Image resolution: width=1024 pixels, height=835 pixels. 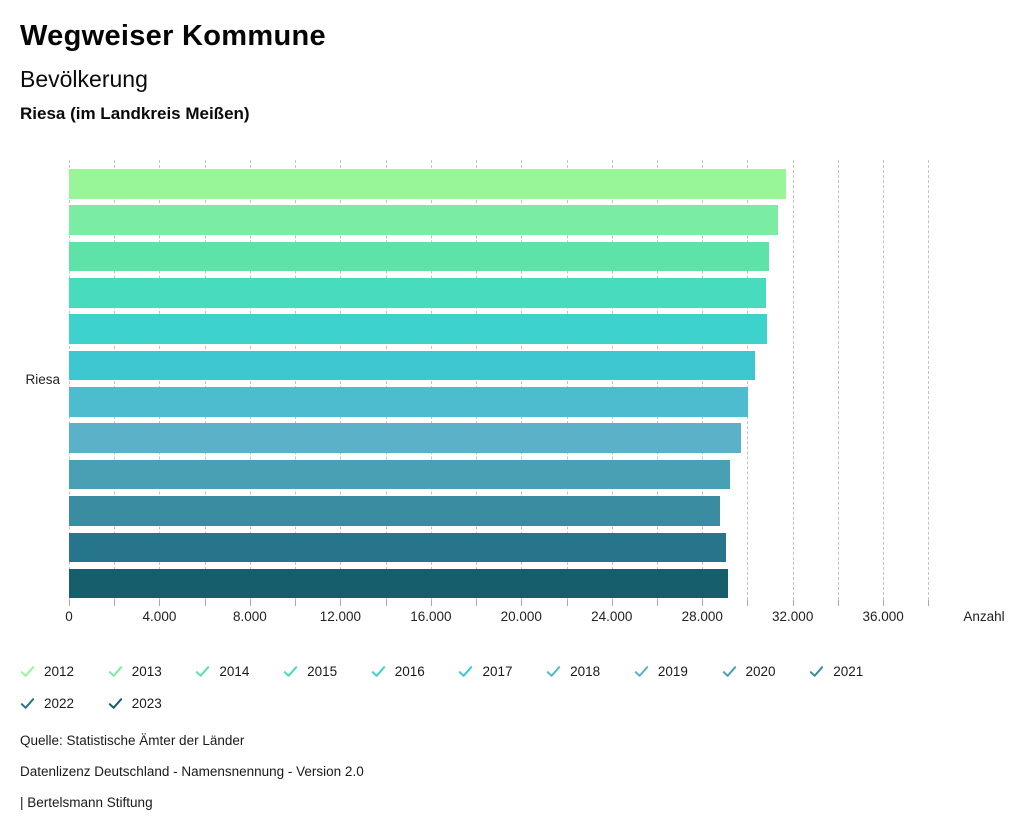 I want to click on check-icon-2019, so click(x=641, y=671).